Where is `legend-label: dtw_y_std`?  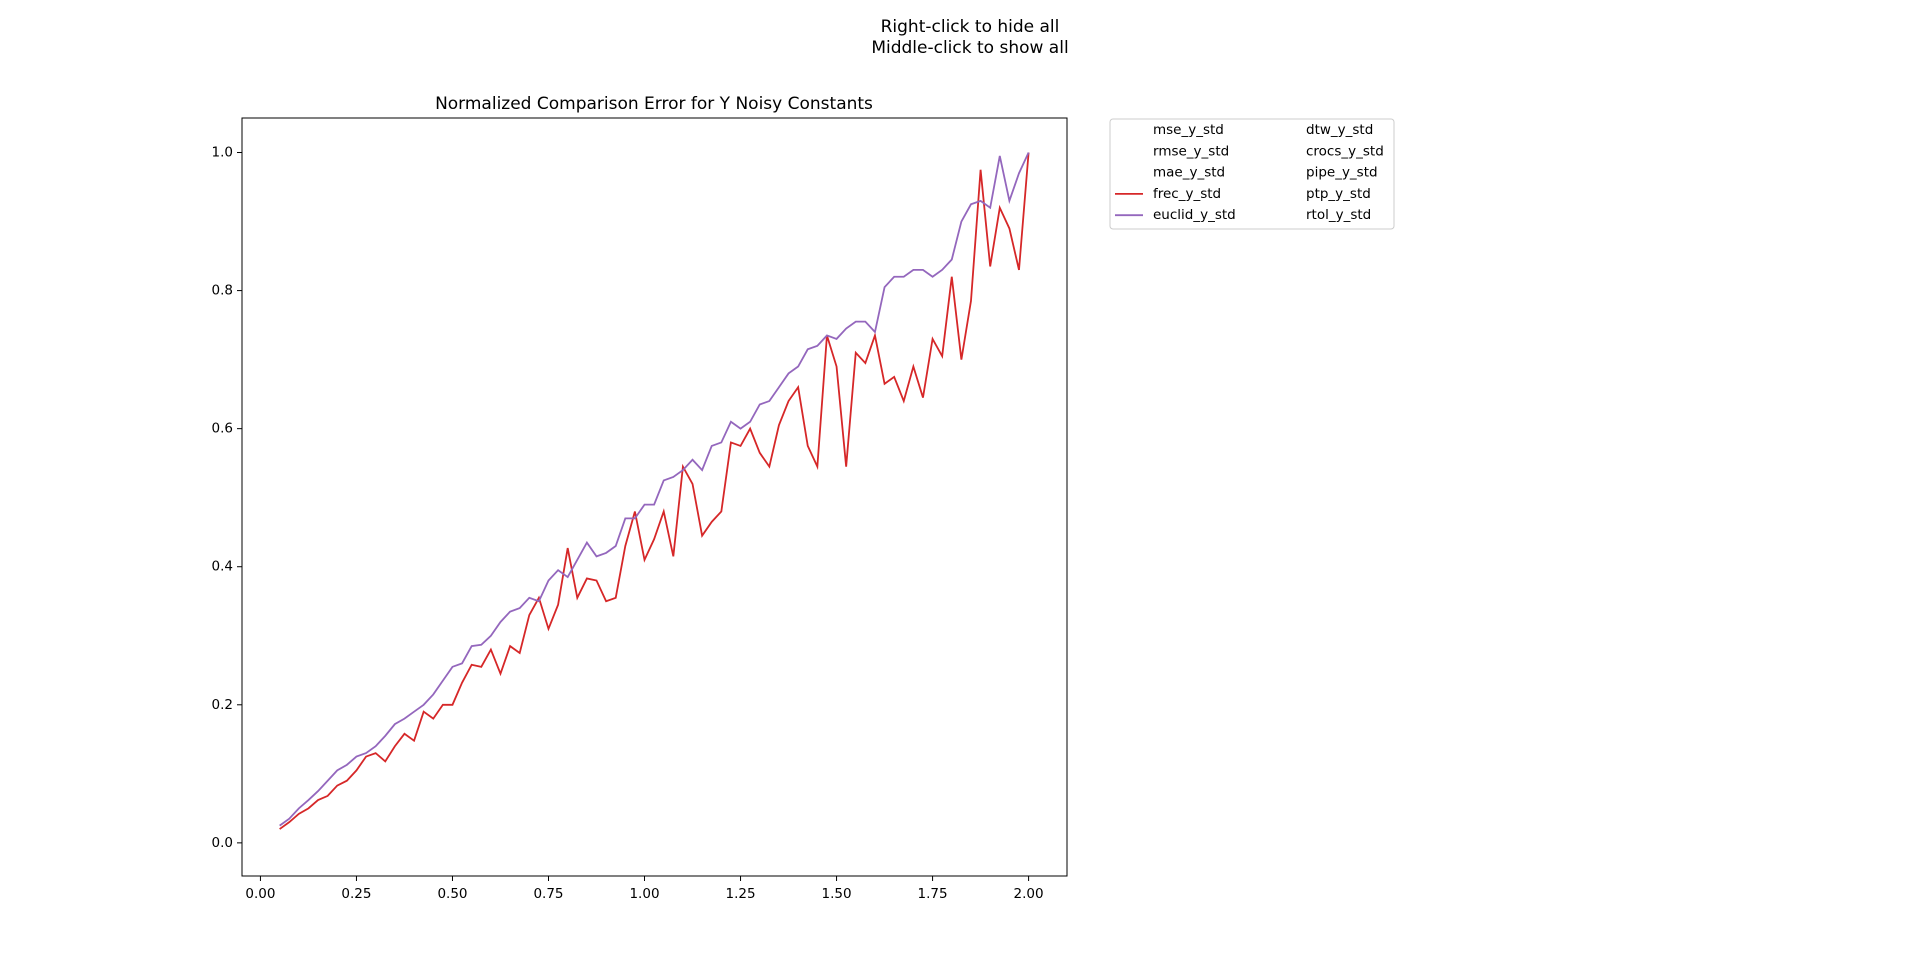 legend-label: dtw_y_std is located at coordinates (1339, 130).